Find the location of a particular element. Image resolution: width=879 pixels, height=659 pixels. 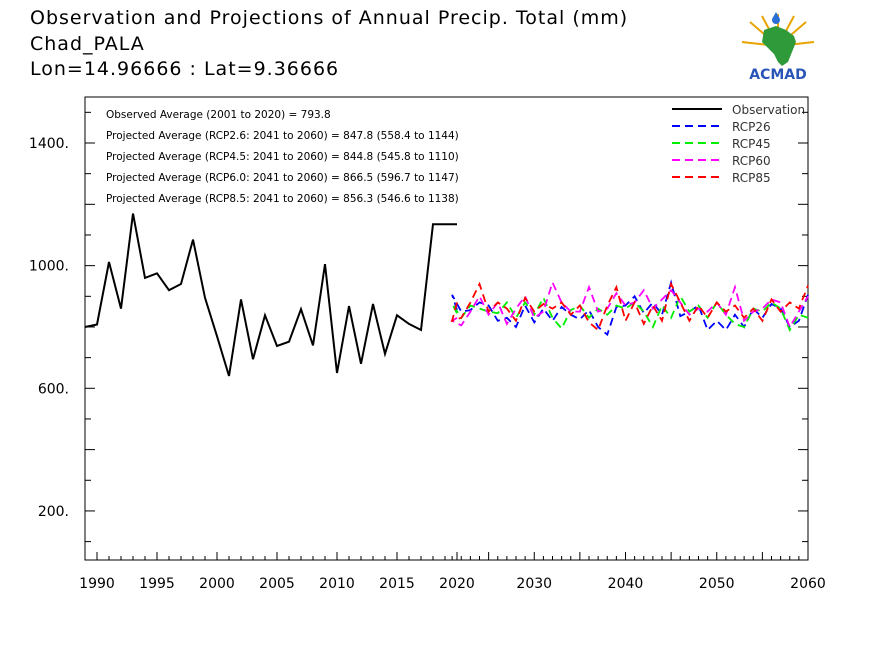

y-tick-label: 1000. is located at coordinates (49, 267).